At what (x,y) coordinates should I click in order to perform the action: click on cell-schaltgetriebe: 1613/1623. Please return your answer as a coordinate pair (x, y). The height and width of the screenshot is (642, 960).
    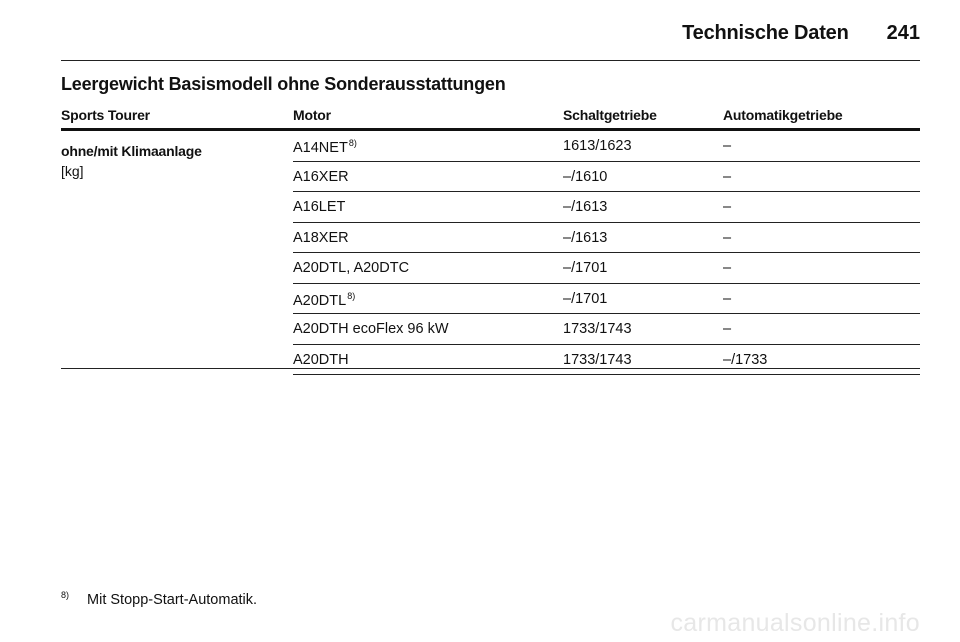
    Looking at the image, I should click on (597, 146).